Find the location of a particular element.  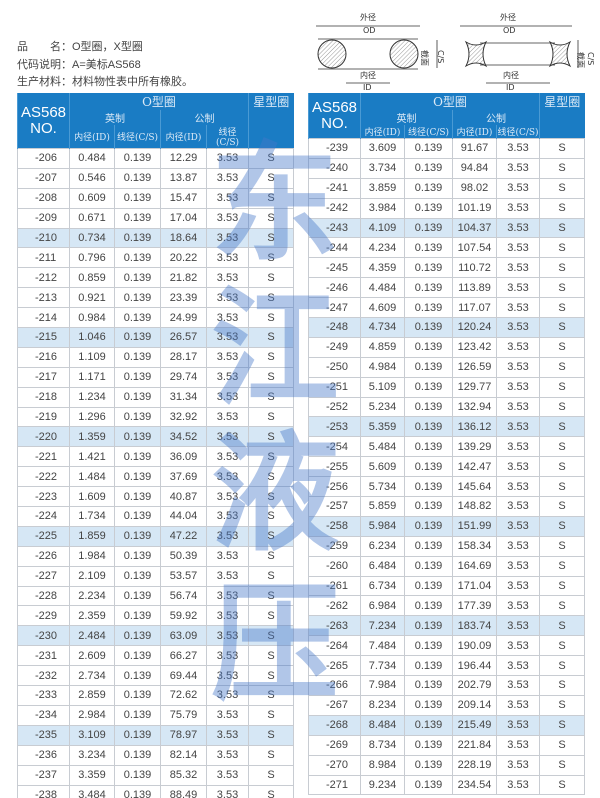

table-row: -233 2.859 0.139 72.62 3.53 S is located at coordinates (156, 695).